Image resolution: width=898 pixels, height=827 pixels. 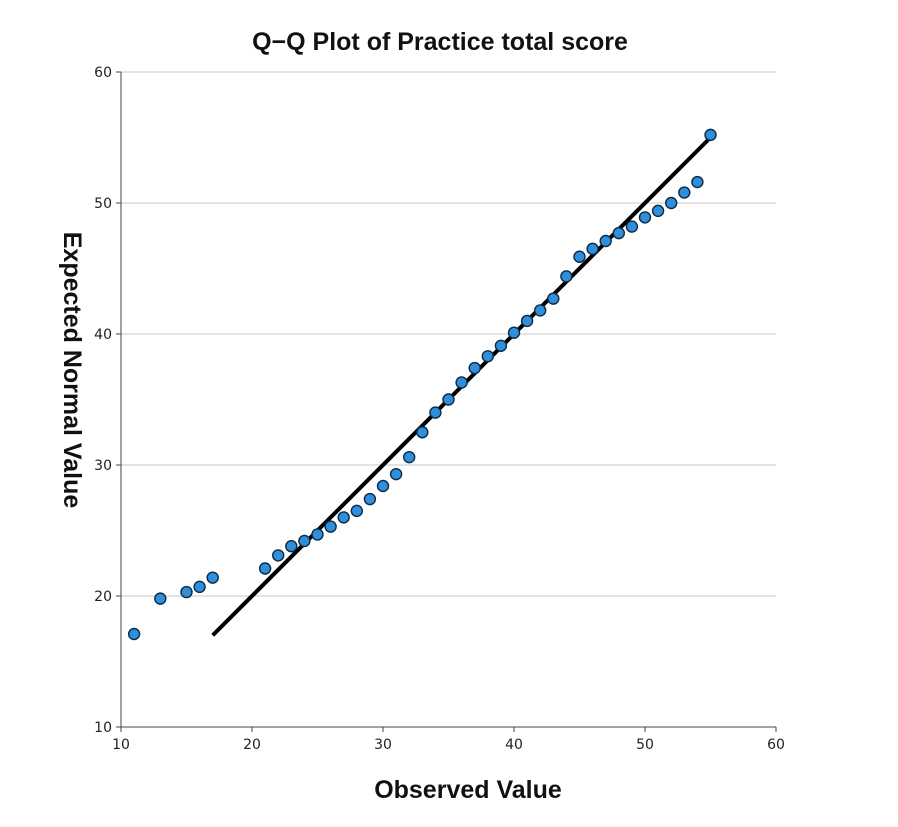 What do you see at coordinates (103, 204) in the screenshot?
I see `y-tick-label-50: 50` at bounding box center [103, 204].